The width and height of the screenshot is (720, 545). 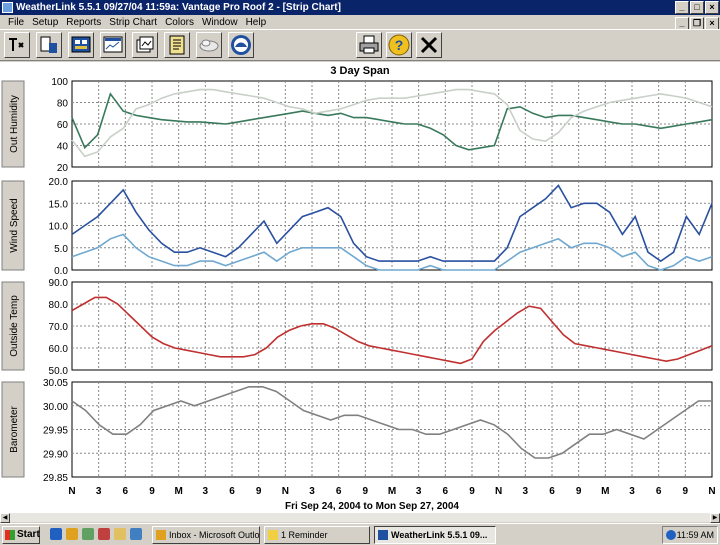 I want to click on print-icon, so click(x=369, y=44).